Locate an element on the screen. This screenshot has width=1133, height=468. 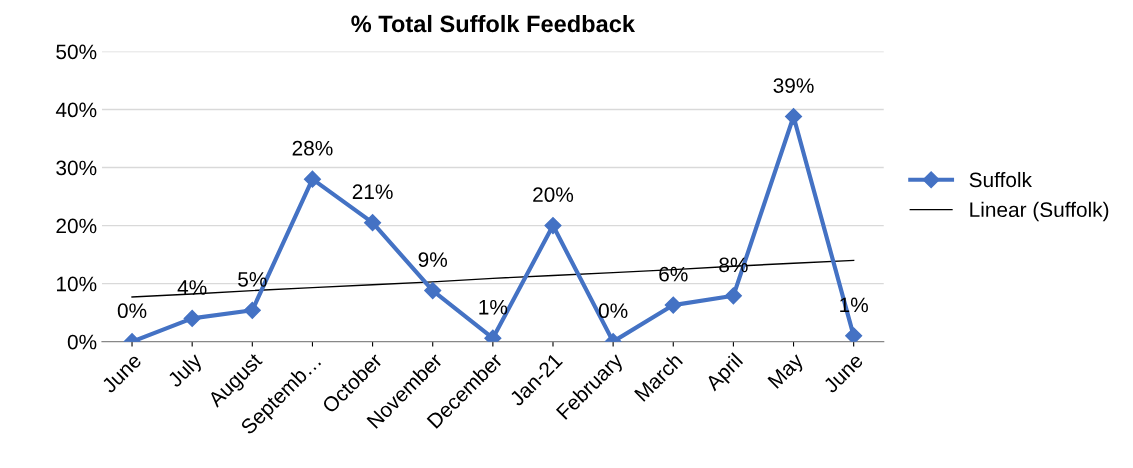
chart-title: % Total Suffolk Feedback is located at coordinates (493, 23).